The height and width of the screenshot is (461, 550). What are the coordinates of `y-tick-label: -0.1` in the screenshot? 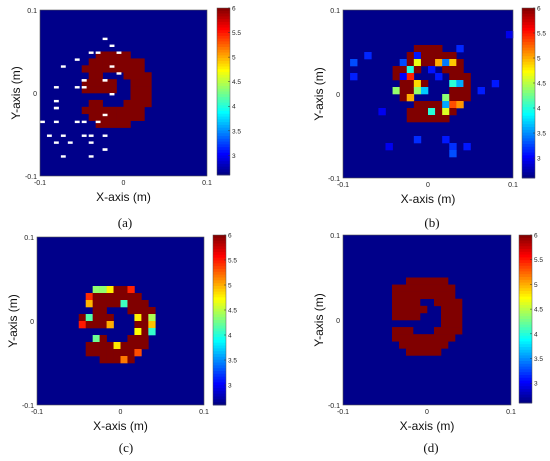 It's located at (28, 406).